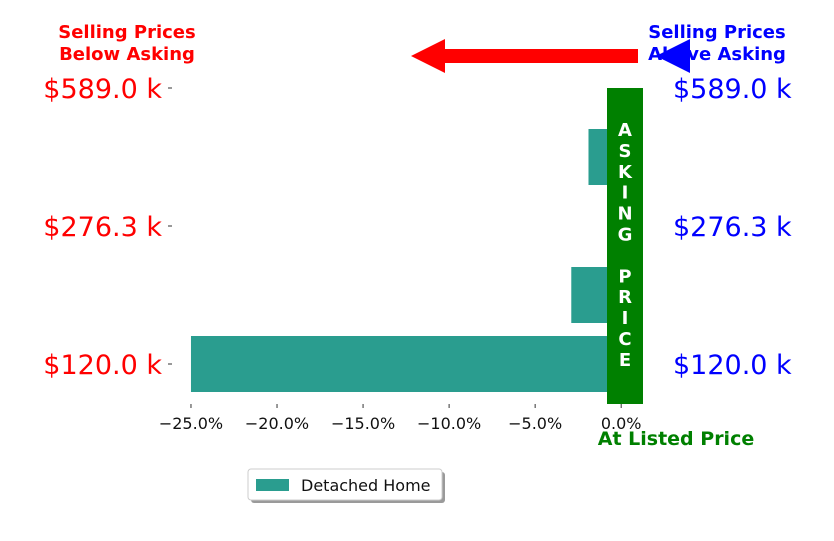 The height and width of the screenshot is (541, 834). Describe the element at coordinates (717, 54) in the screenshot. I see `right-header-line2: Above Asking` at that location.